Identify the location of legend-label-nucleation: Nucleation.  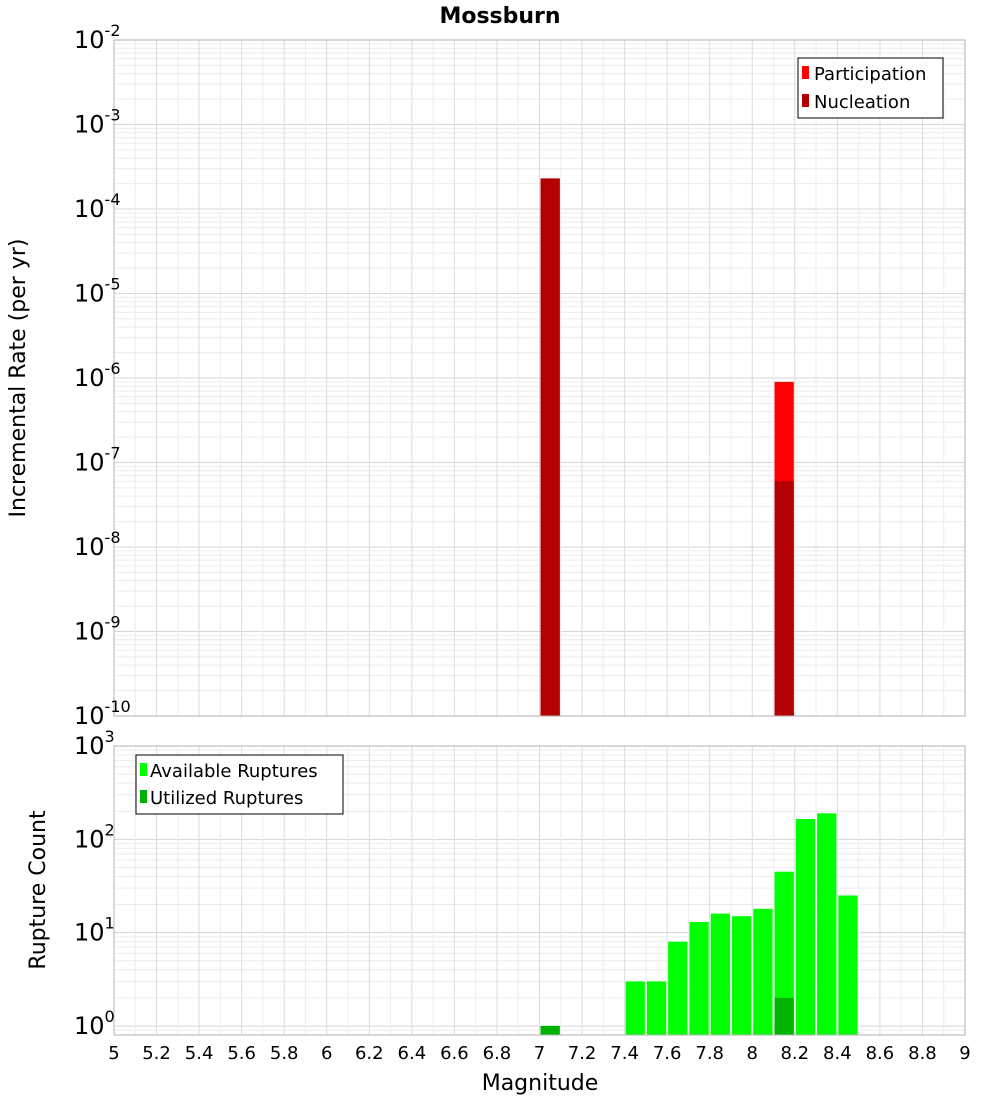
(862, 102).